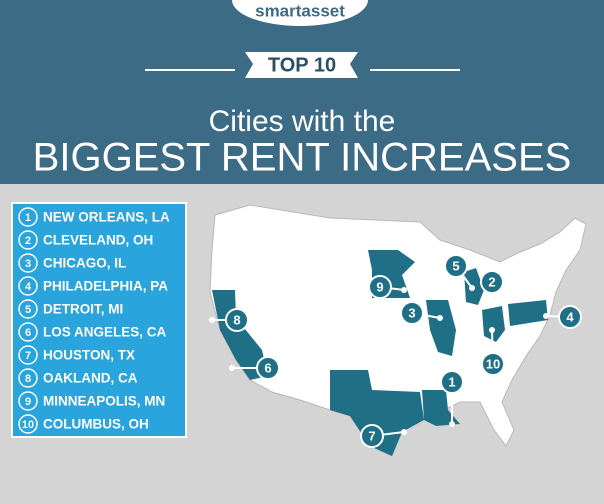  What do you see at coordinates (300, 10) in the screenshot?
I see `brand: smartasset` at bounding box center [300, 10].